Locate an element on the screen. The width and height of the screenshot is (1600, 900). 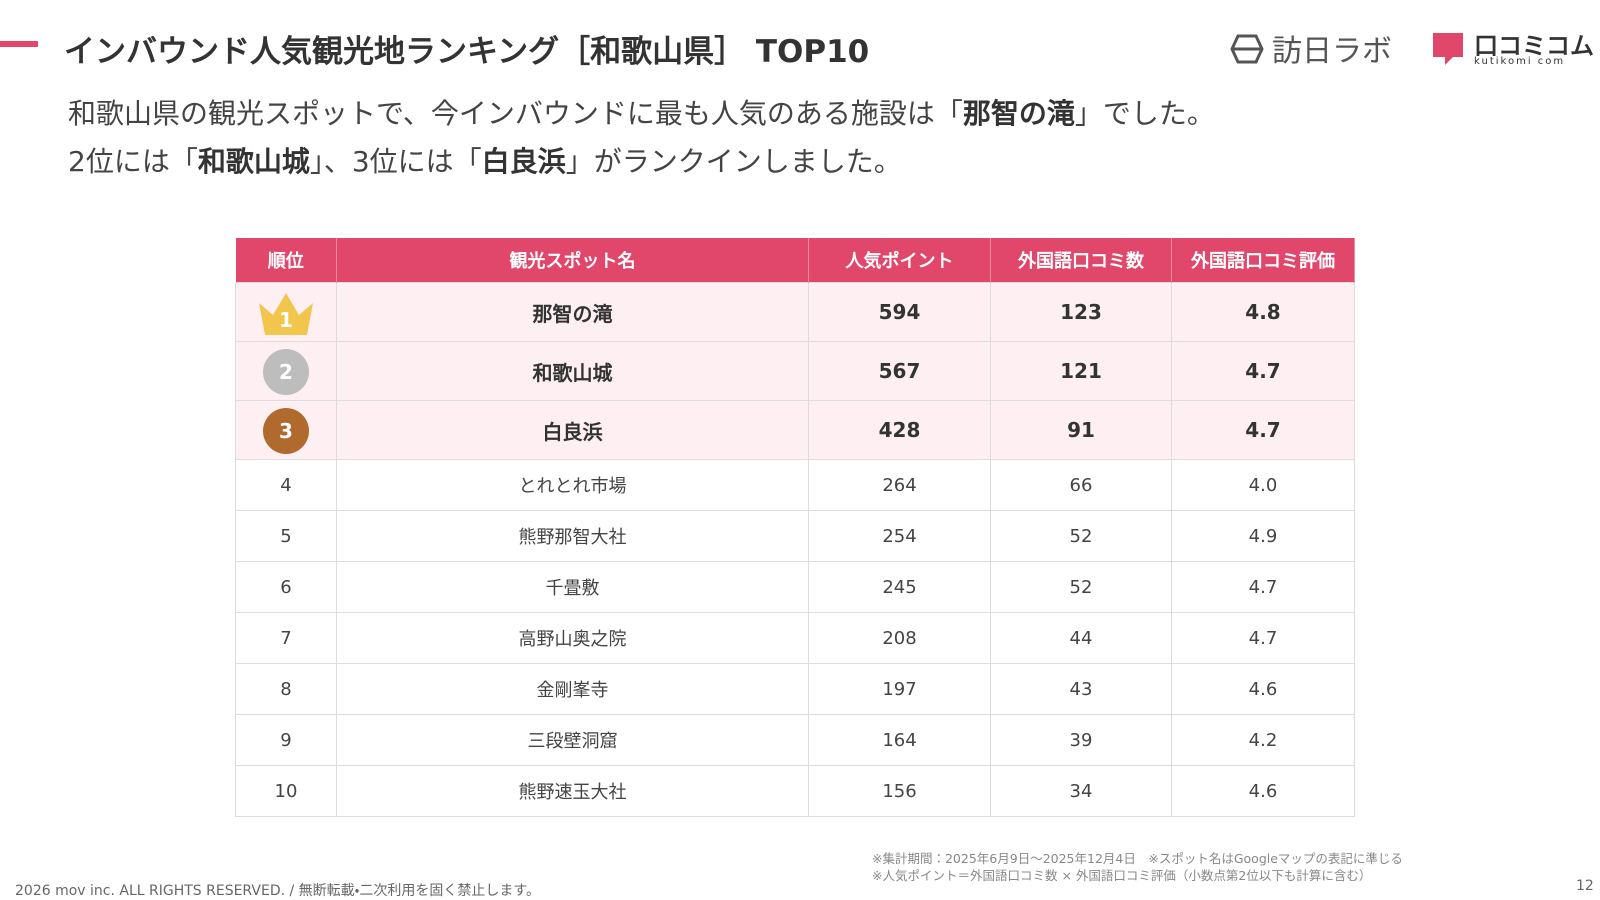
rank: 3 is located at coordinates (286, 431).